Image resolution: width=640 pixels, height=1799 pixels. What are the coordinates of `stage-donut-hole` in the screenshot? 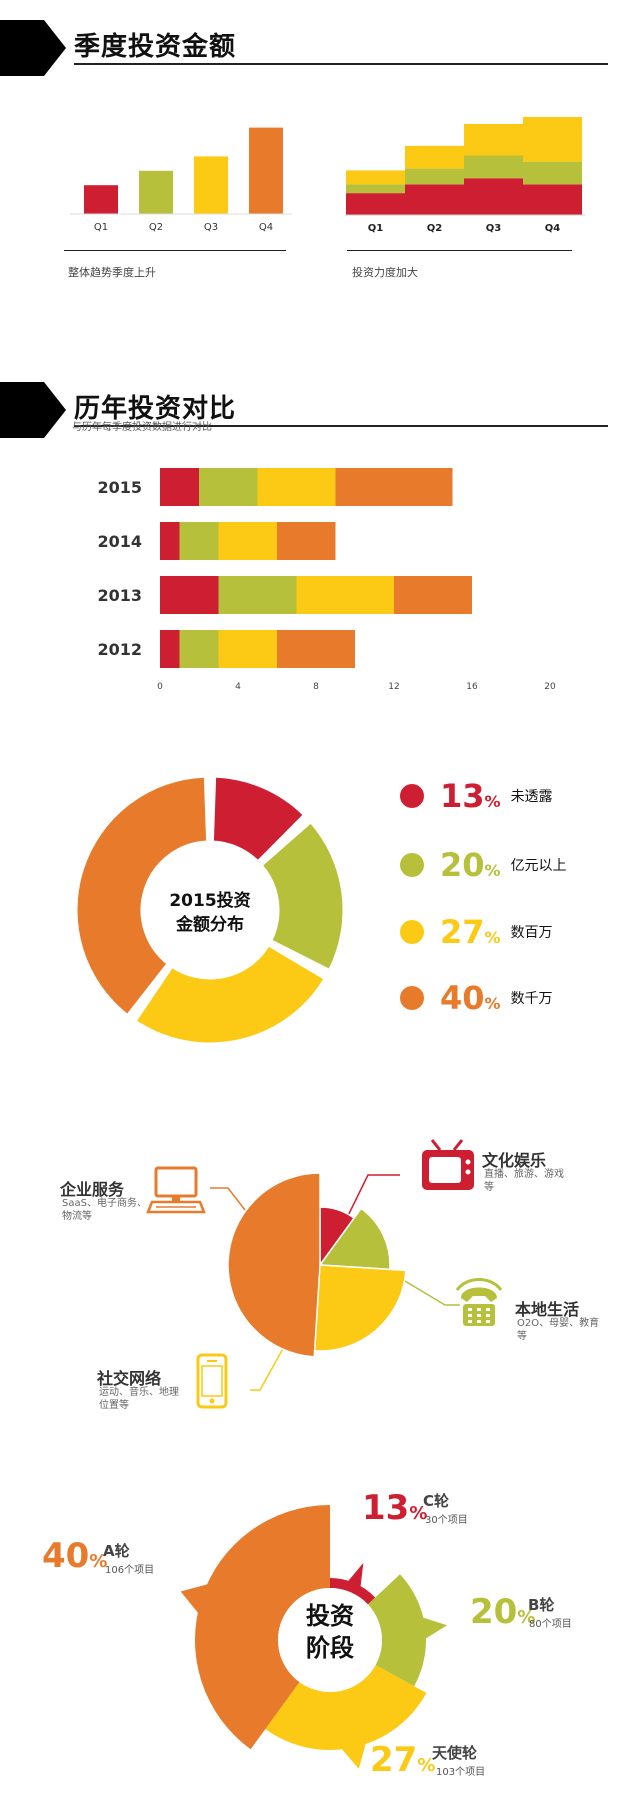 It's located at (330, 1640).